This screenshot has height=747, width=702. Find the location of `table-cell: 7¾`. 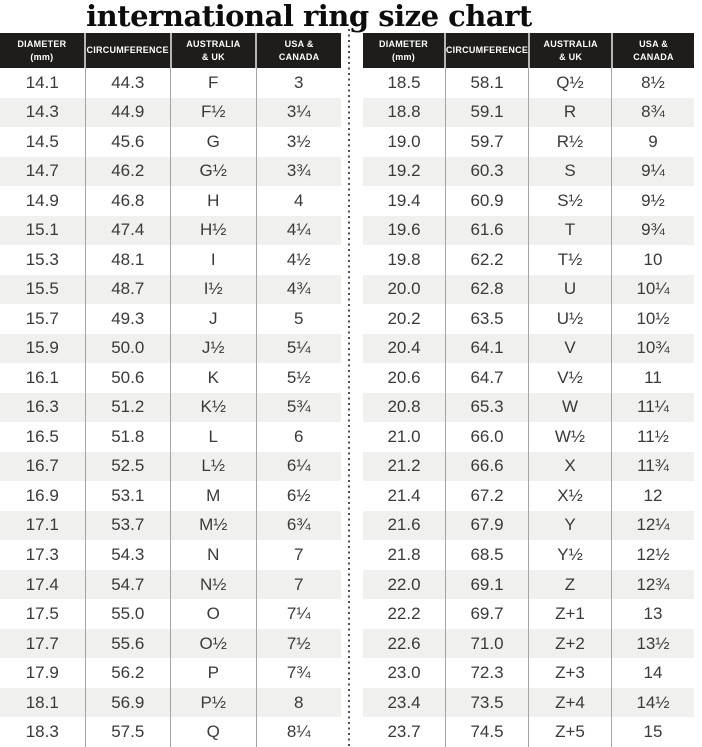

table-cell: 7¾ is located at coordinates (298, 673).